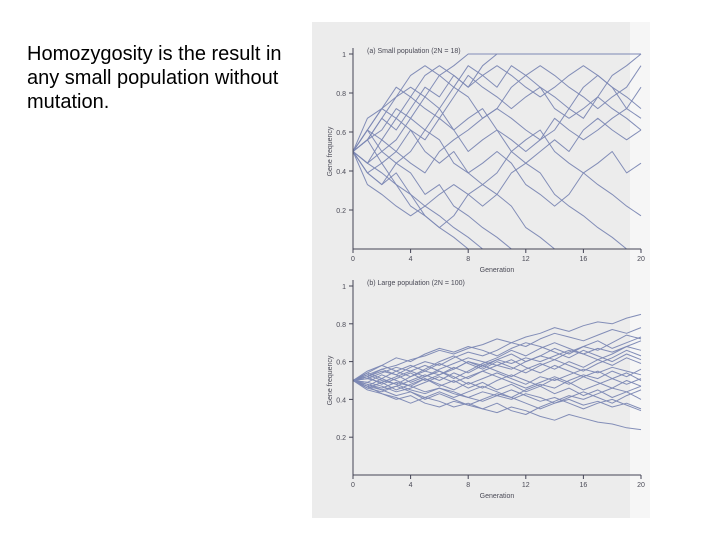 The height and width of the screenshot is (540, 720). What do you see at coordinates (414, 51) in the screenshot?
I see `chart-title: (a) Small population (2N = 18)` at bounding box center [414, 51].